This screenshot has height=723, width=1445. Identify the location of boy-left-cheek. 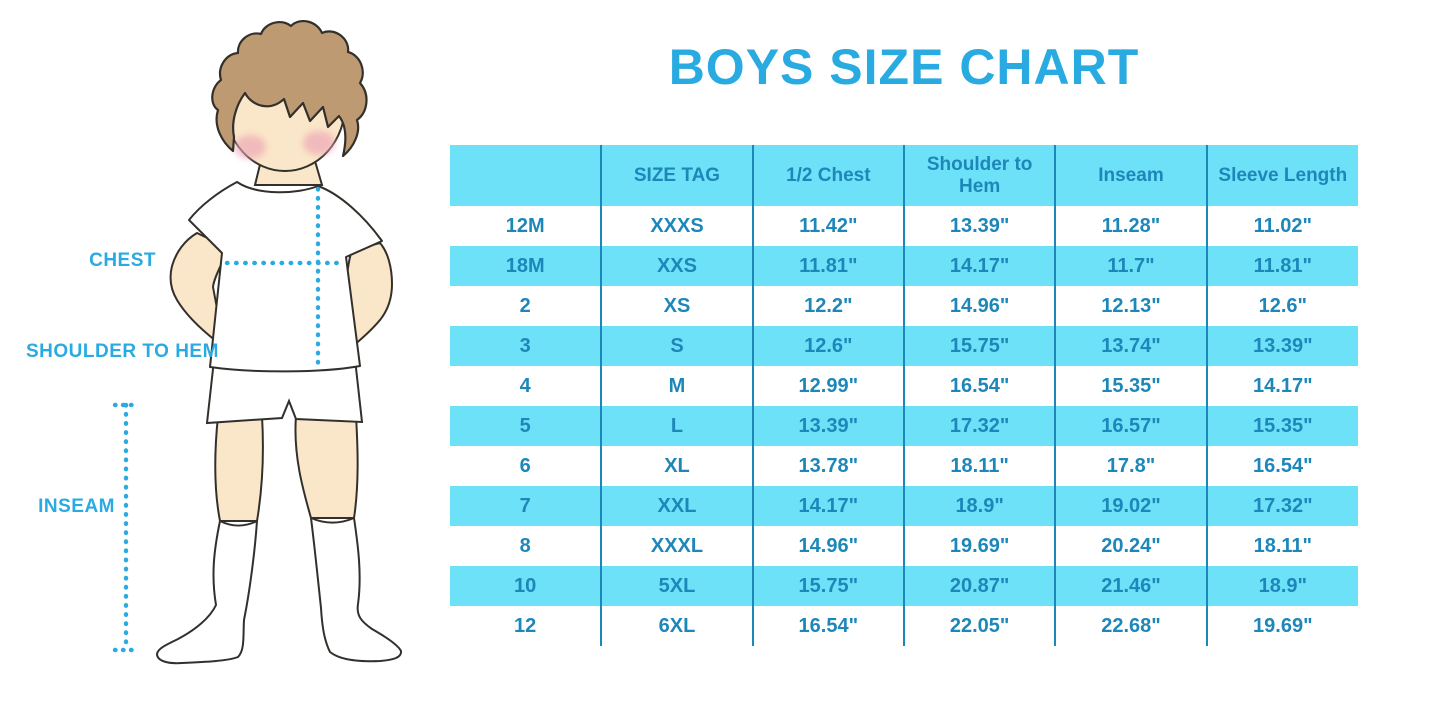
(250, 147).